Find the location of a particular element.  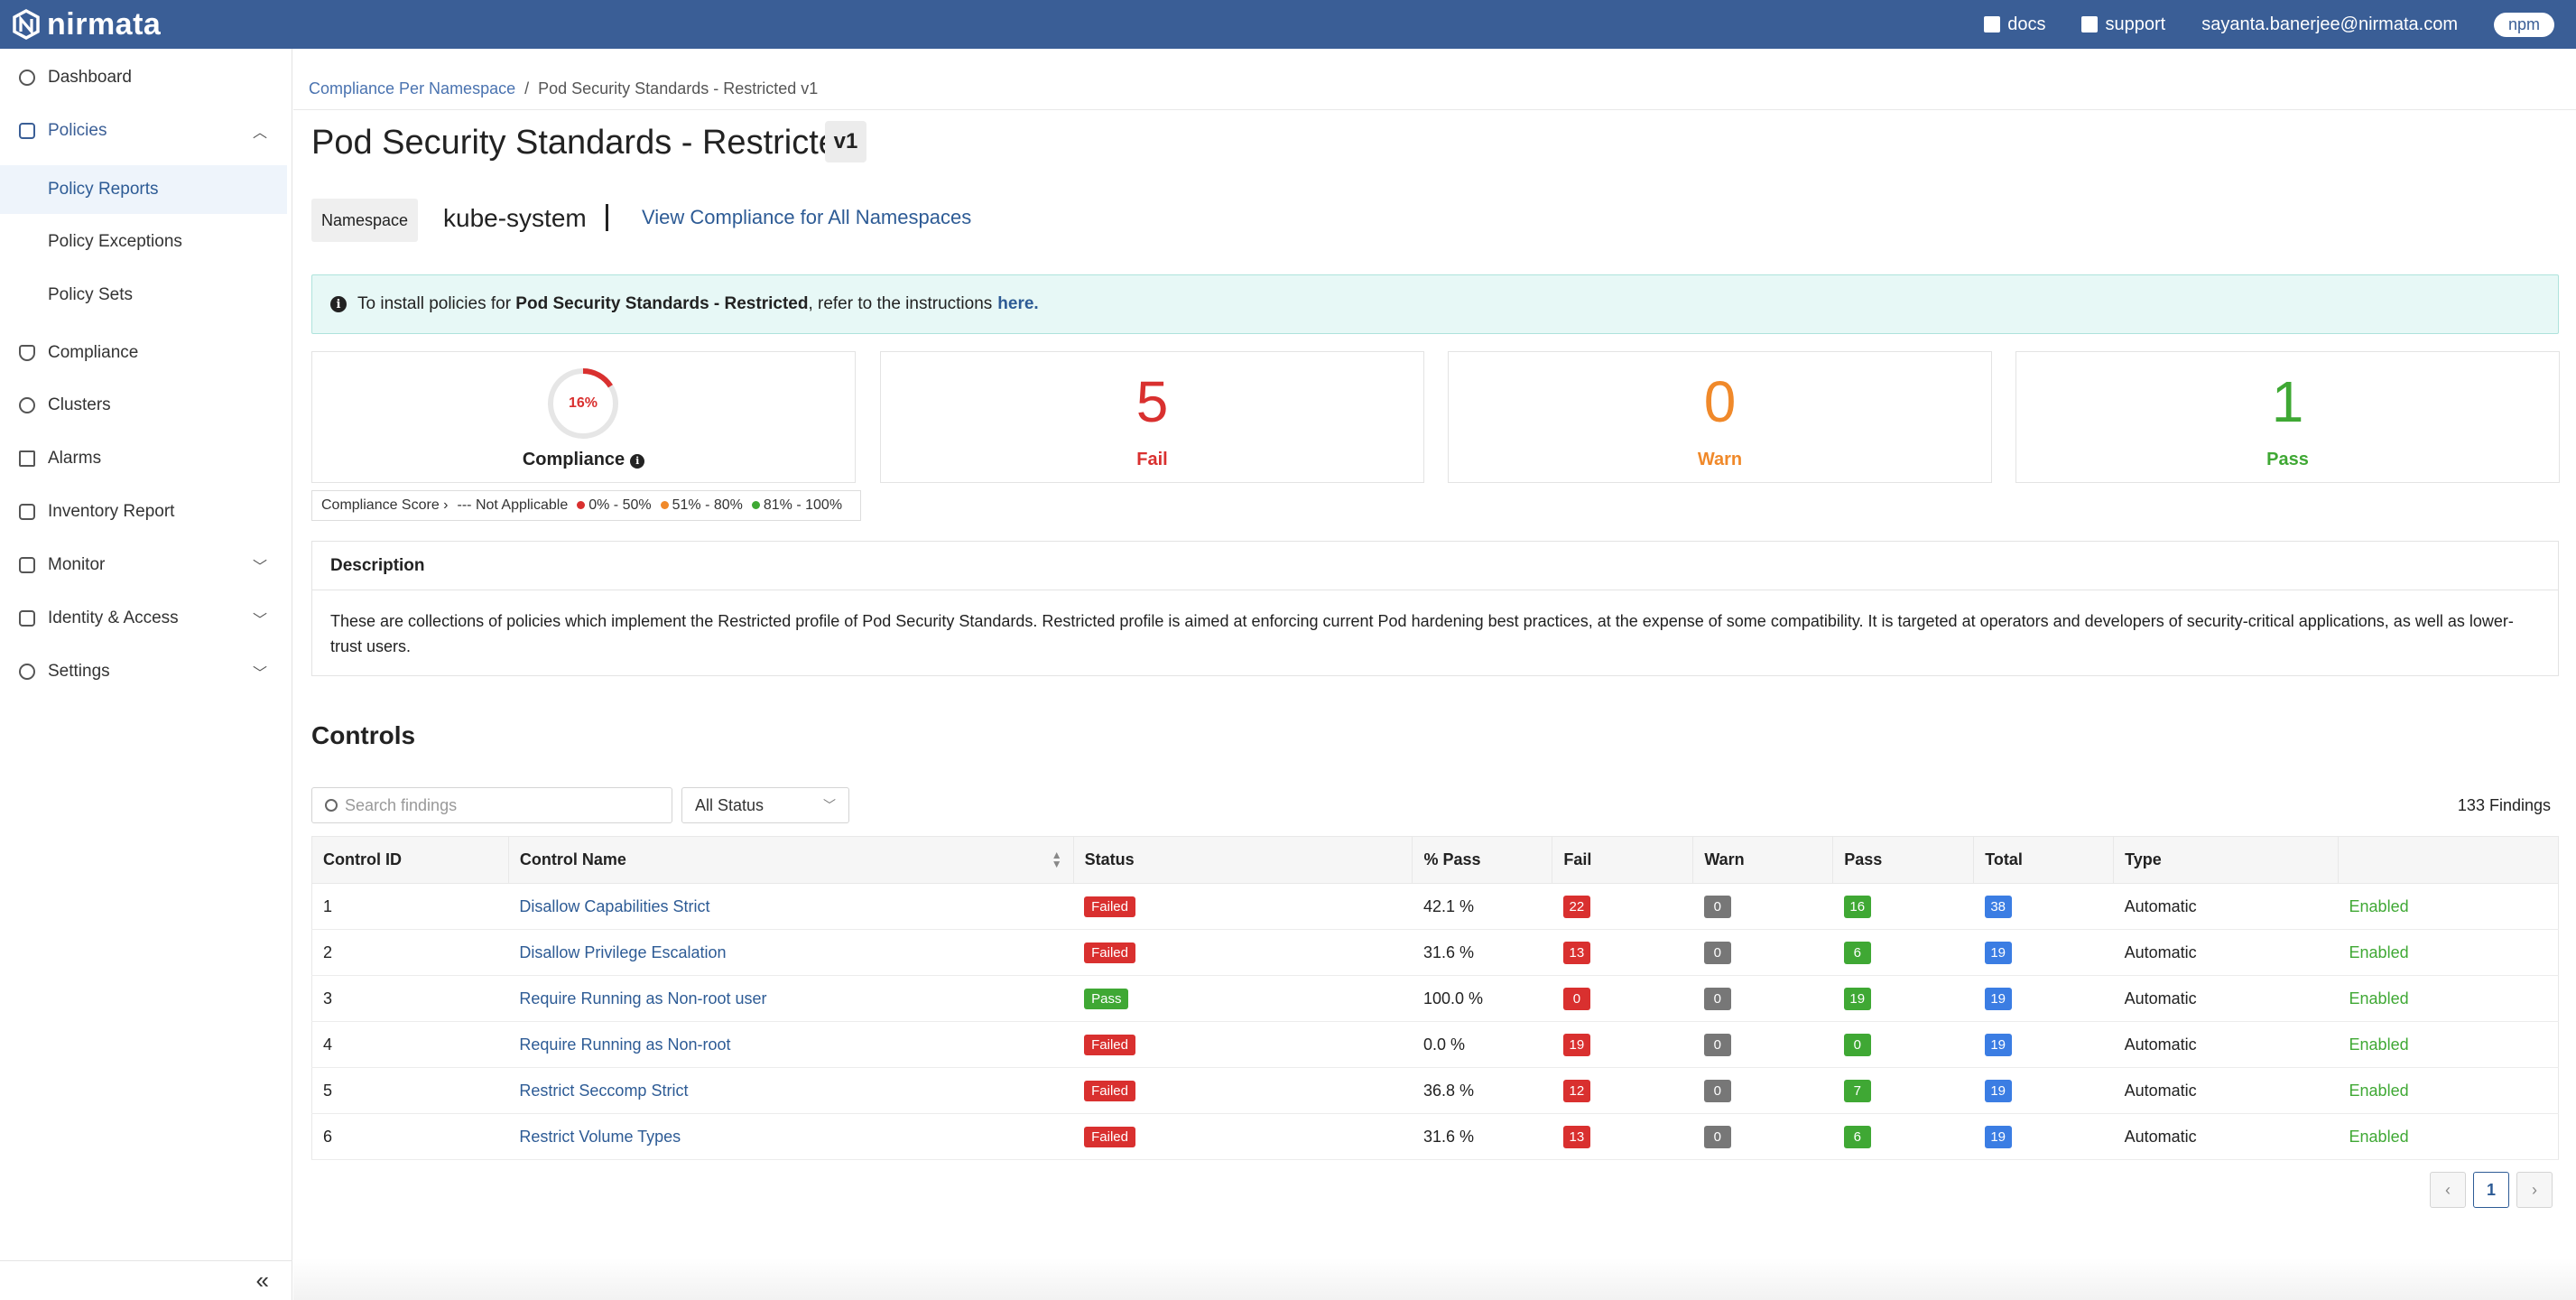

status-filter-select: All Status ﹀ is located at coordinates (765, 805).